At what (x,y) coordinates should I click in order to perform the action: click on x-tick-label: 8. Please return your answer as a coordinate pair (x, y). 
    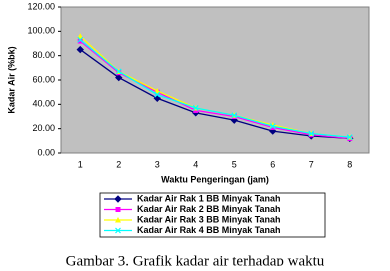
    Looking at the image, I should click on (349, 164).